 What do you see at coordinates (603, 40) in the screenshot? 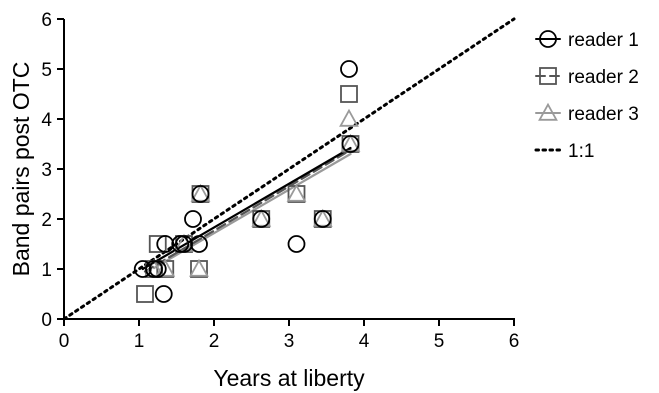
I see `legend-label: reader 1` at bounding box center [603, 40].